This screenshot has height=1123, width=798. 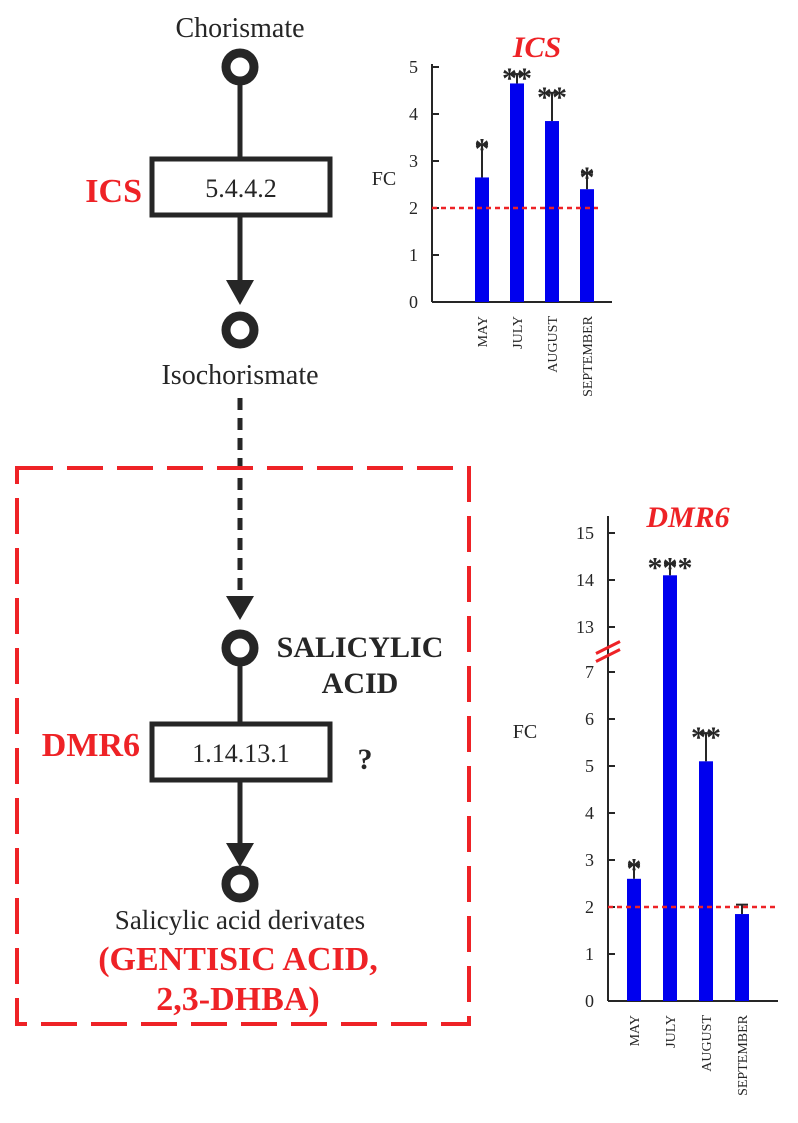 I want to click on dmr6-ec-number: 1.14.13.1, so click(x=241, y=753).